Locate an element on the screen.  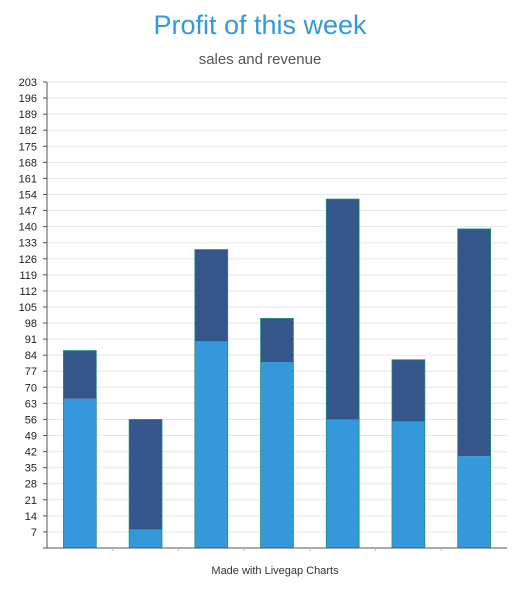
y-tick-label: 182 is located at coordinates (28, 131).